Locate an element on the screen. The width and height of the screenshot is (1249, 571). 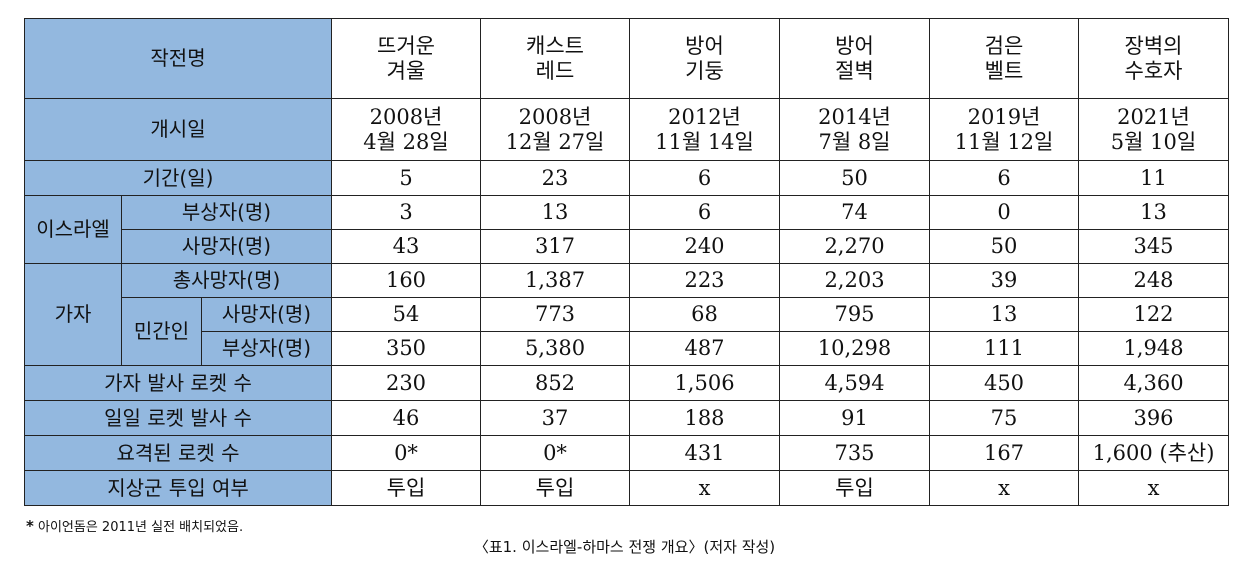
intercepted-cell: 0* is located at coordinates (406, 453).